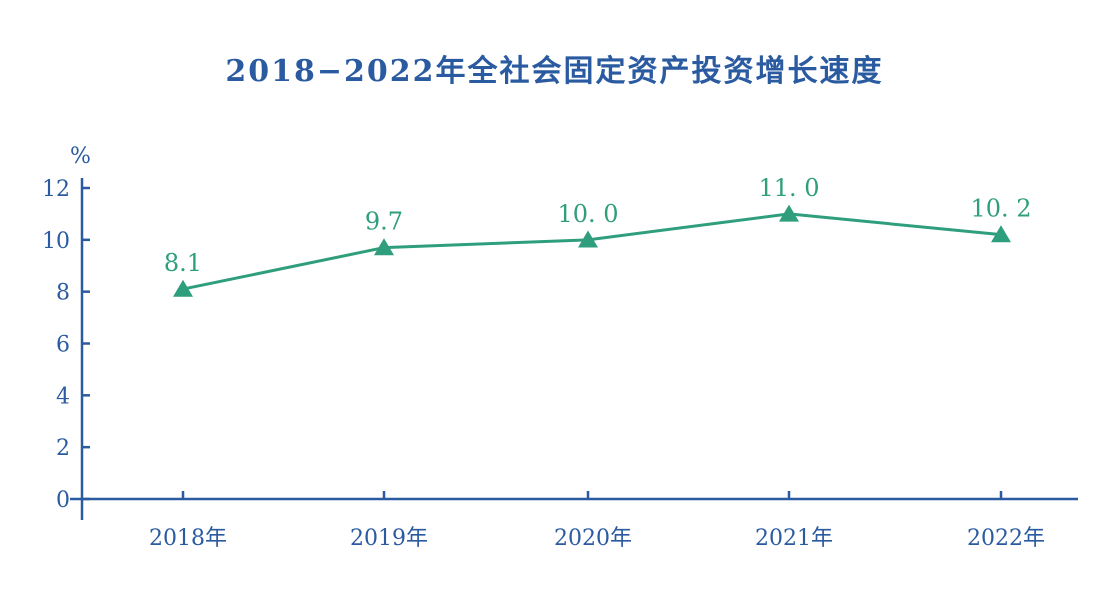 This screenshot has width=1109, height=607. I want to click on y-tick-label: 6, so click(63, 345).